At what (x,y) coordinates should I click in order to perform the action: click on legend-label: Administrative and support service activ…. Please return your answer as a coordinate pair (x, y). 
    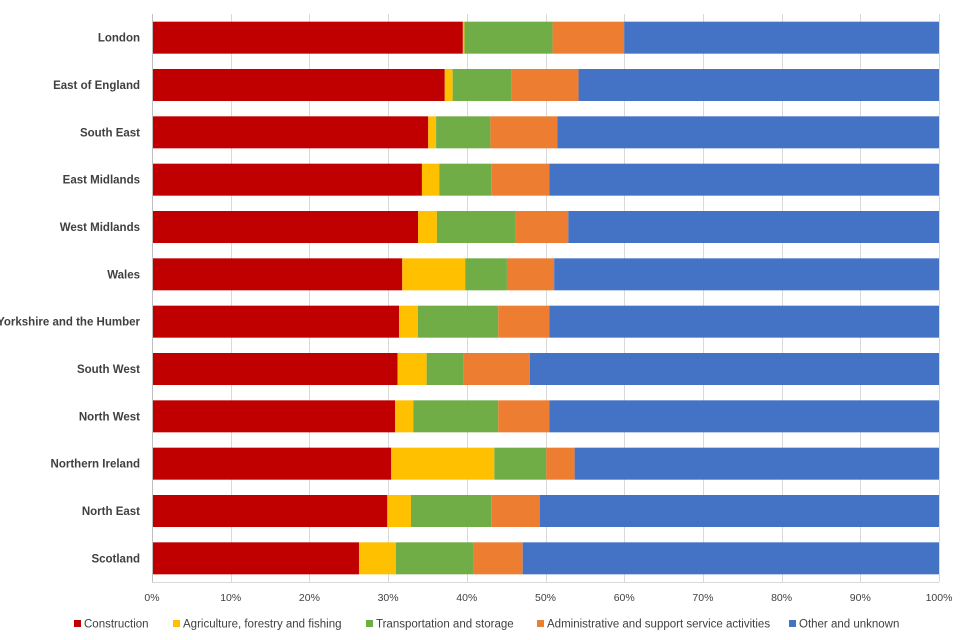
    Looking at the image, I should click on (658, 625).